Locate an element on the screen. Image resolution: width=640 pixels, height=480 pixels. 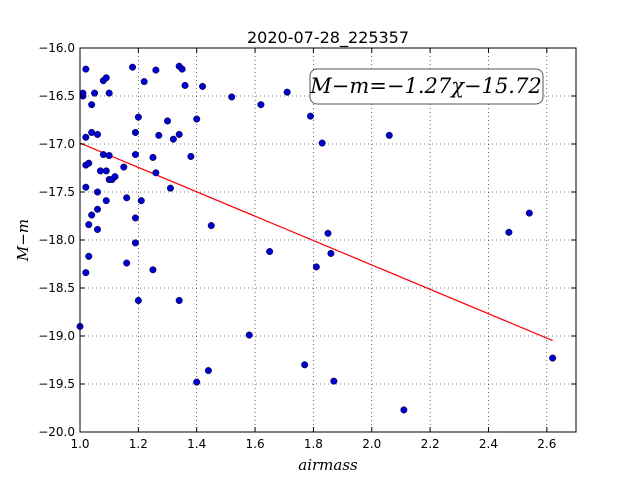
y-tick-label: −19.0 is located at coordinates (56, 336).